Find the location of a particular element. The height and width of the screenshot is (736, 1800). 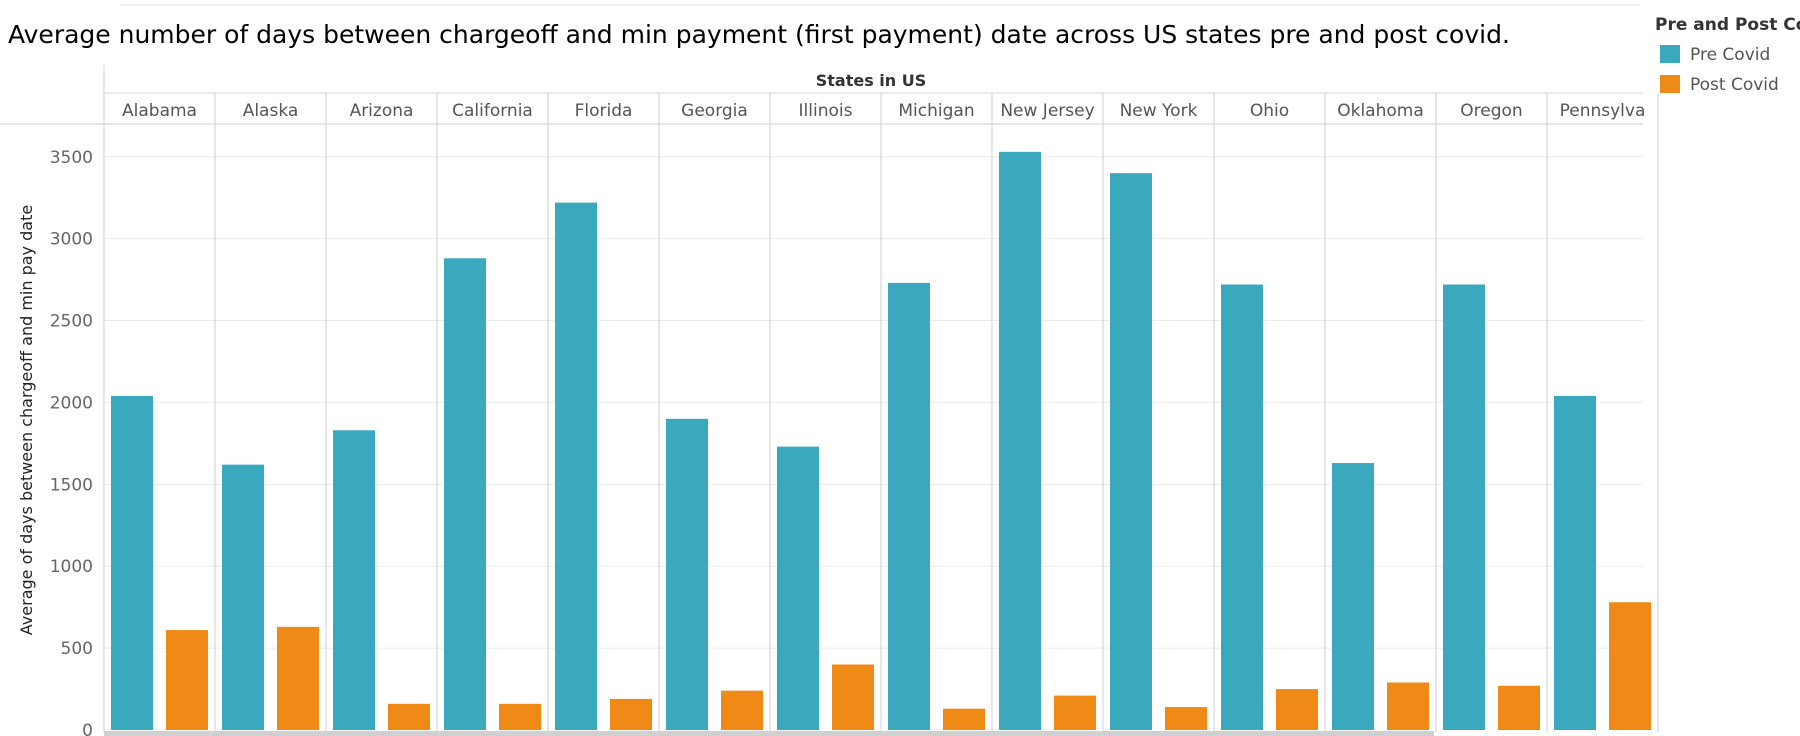

category-label: Oklahoma is located at coordinates (1380, 111).